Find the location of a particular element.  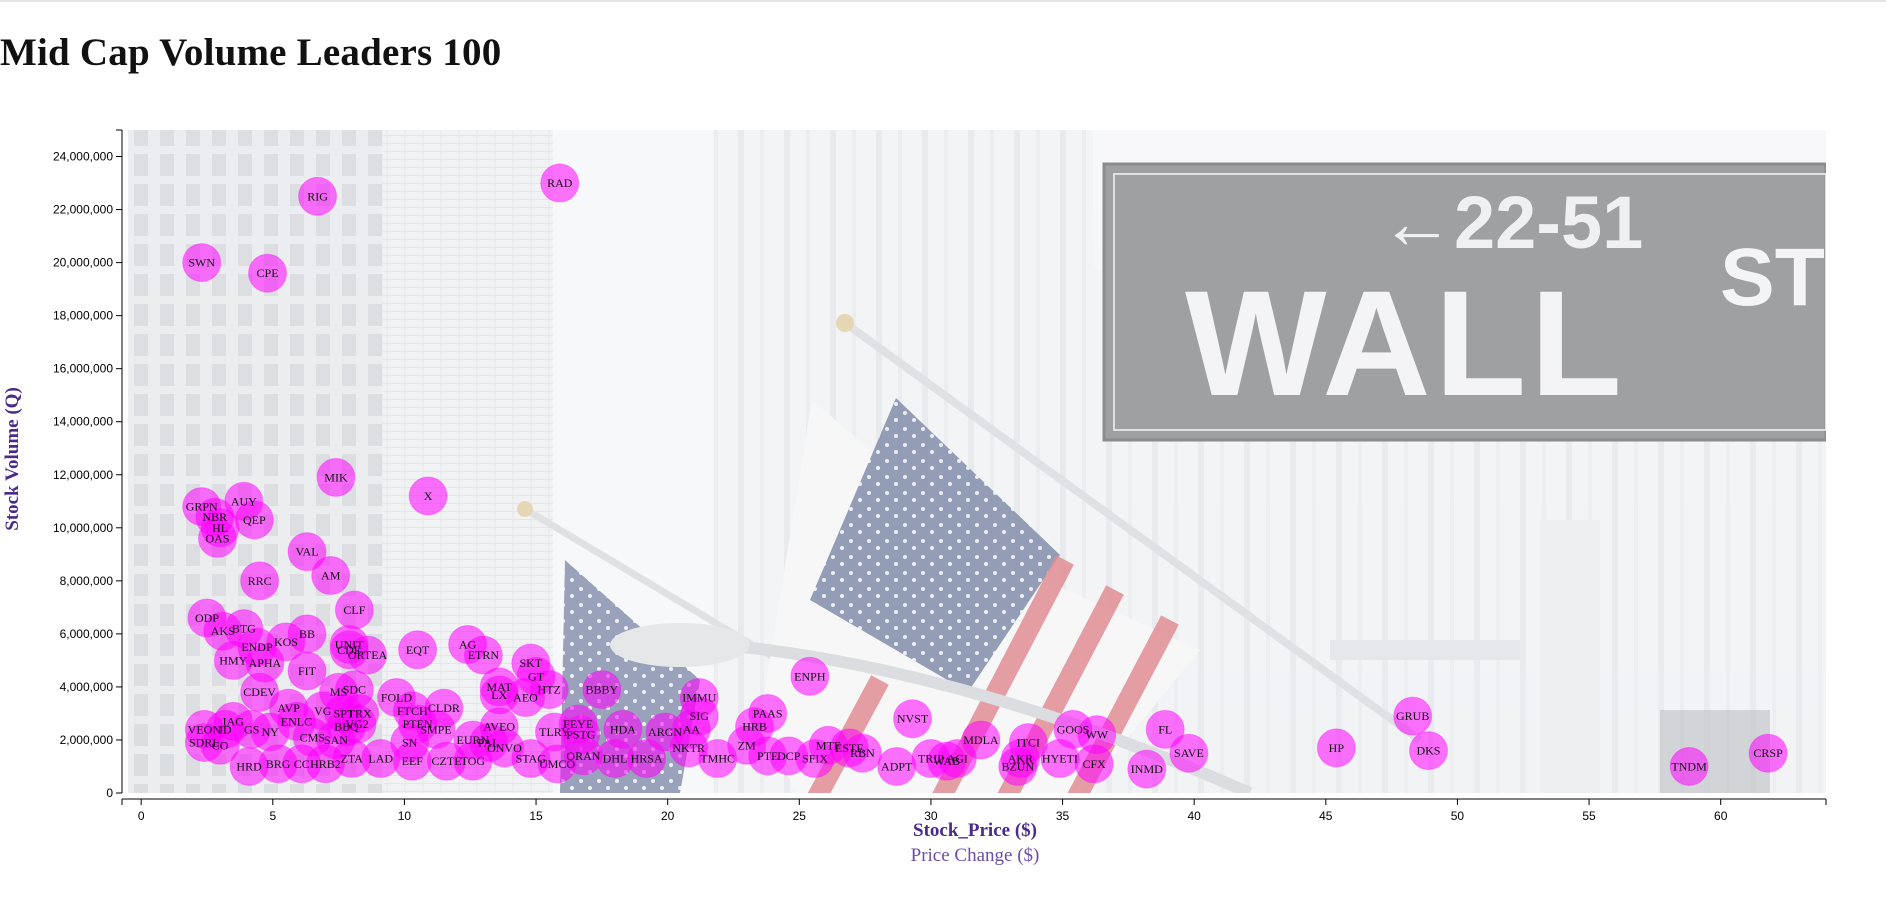

bubble-label: QEP is located at coordinates (254, 520).